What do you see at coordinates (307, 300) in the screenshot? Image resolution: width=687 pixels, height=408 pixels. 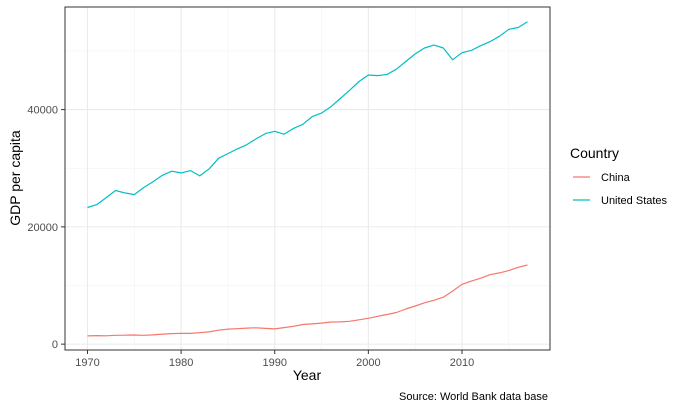 I see `series-line-china` at bounding box center [307, 300].